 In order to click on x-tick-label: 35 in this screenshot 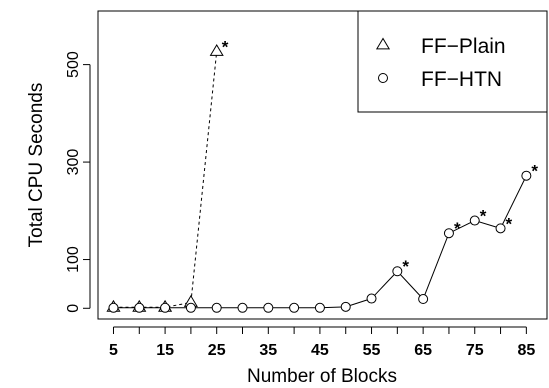, I will do `click(268, 350)`.